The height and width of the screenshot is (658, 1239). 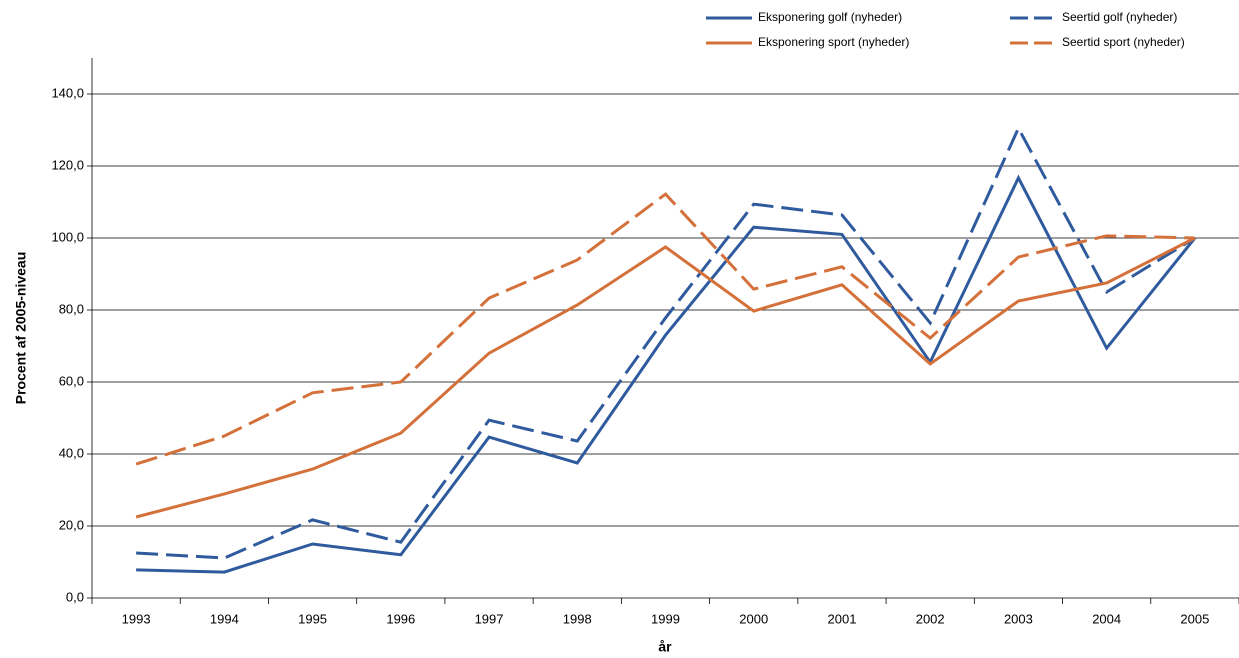 I want to click on x-tick-label: 1999, so click(x=665, y=618).